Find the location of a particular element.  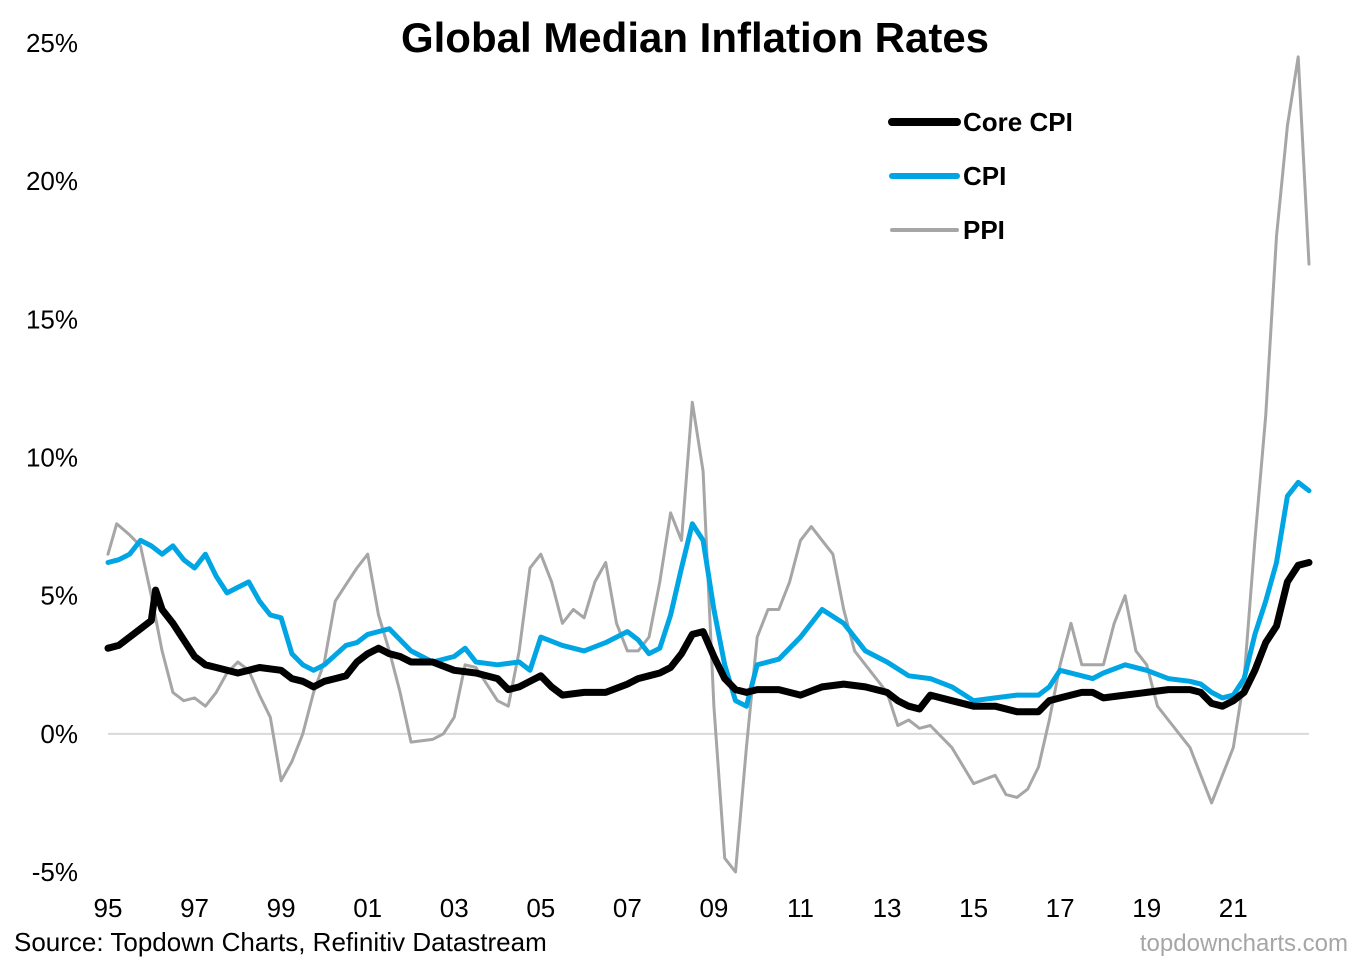

y-tick-label: 25% is located at coordinates (52, 43).